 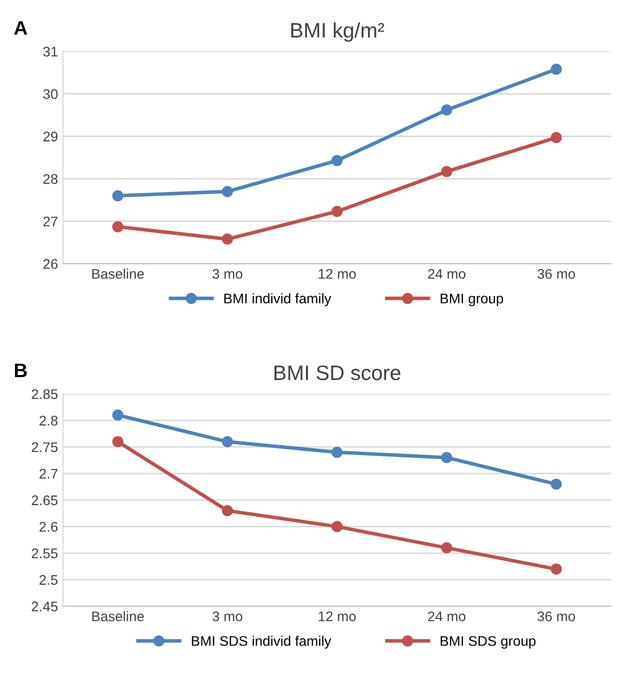 I want to click on legend-label: BMI group, so click(x=472, y=300).